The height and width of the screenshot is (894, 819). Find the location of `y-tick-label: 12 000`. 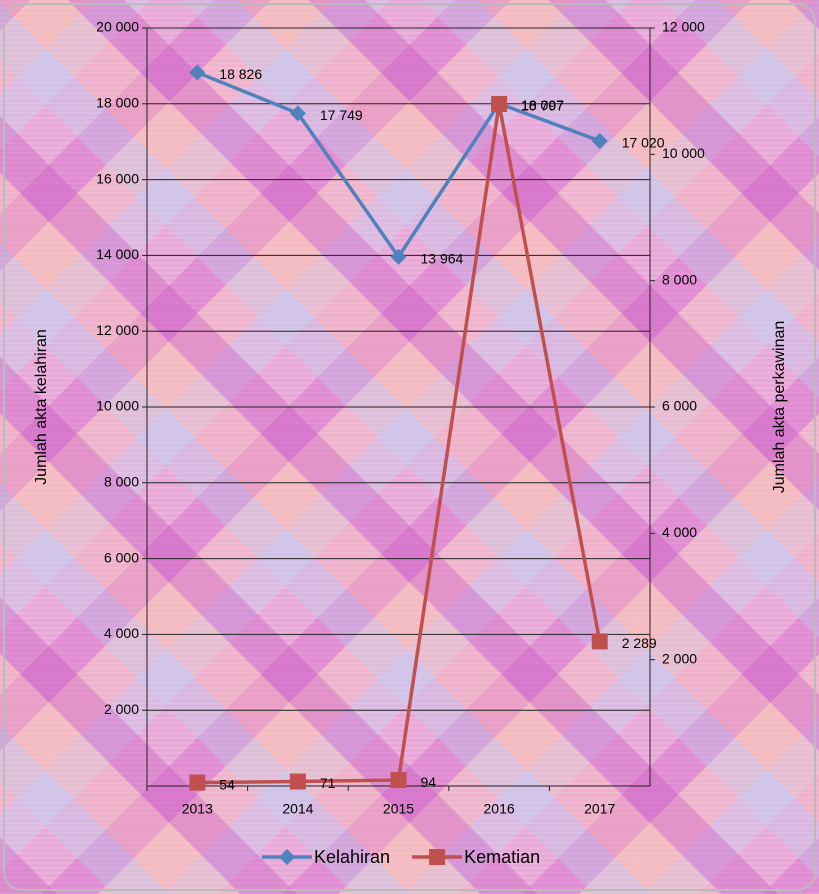

y-tick-label: 12 000 is located at coordinates (117, 330).